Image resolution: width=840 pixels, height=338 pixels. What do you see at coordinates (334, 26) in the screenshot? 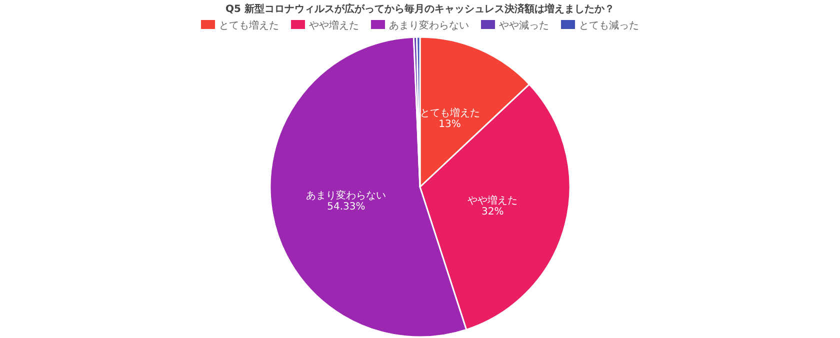
I see `legend-label: やや増えた` at bounding box center [334, 26].